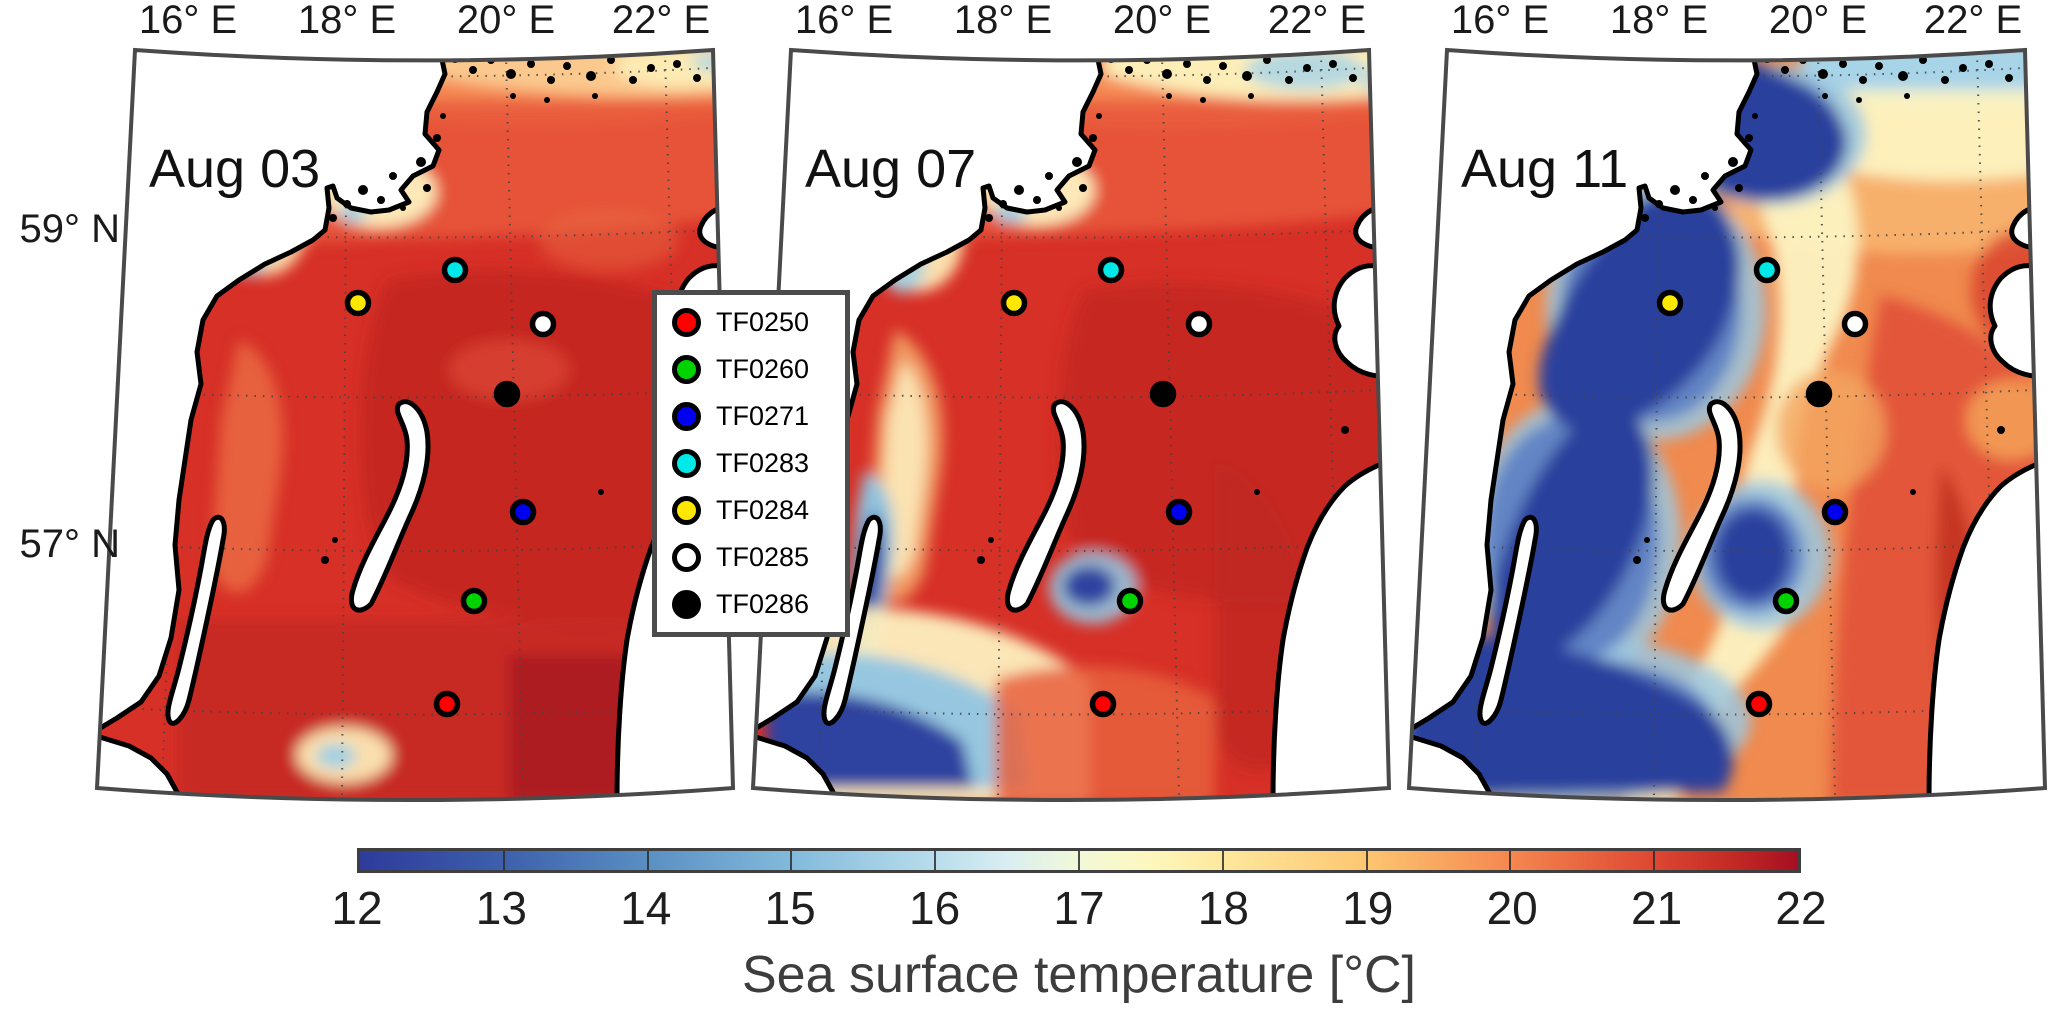 Image resolution: width=2066 pixels, height=1018 pixels. I want to click on legend-marker-TF0285, so click(686, 557).